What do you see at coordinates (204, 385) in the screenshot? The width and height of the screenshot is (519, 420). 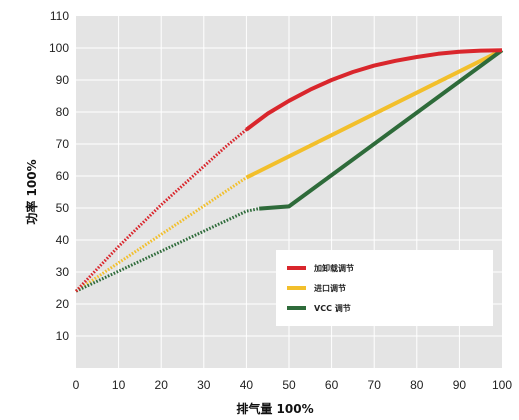 I see `x-tick-label: 30` at bounding box center [204, 385].